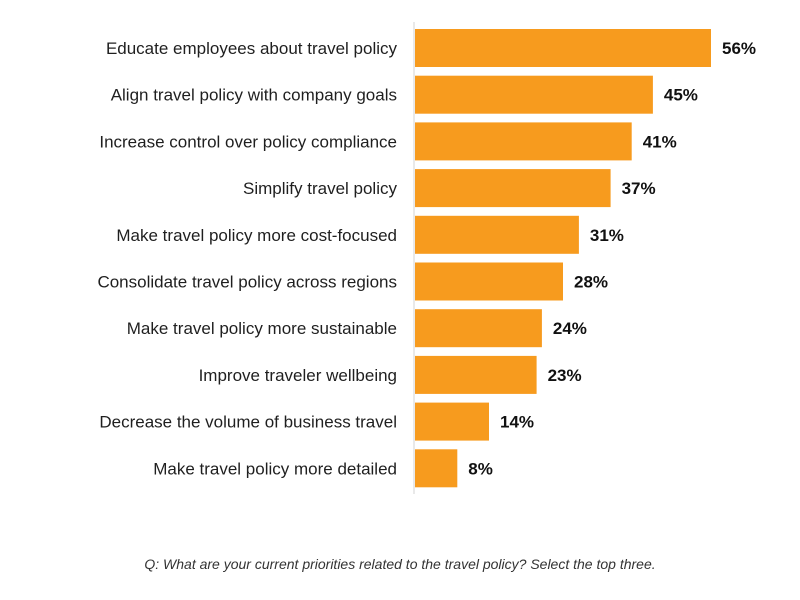 The height and width of the screenshot is (600, 800). What do you see at coordinates (607, 235) in the screenshot?
I see `value-label: 31%` at bounding box center [607, 235].